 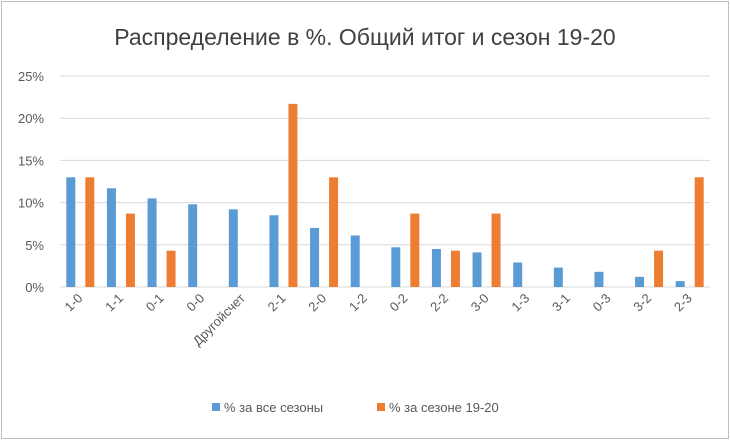 What do you see at coordinates (31, 76) in the screenshot?
I see `y-tick-label: 25%` at bounding box center [31, 76].